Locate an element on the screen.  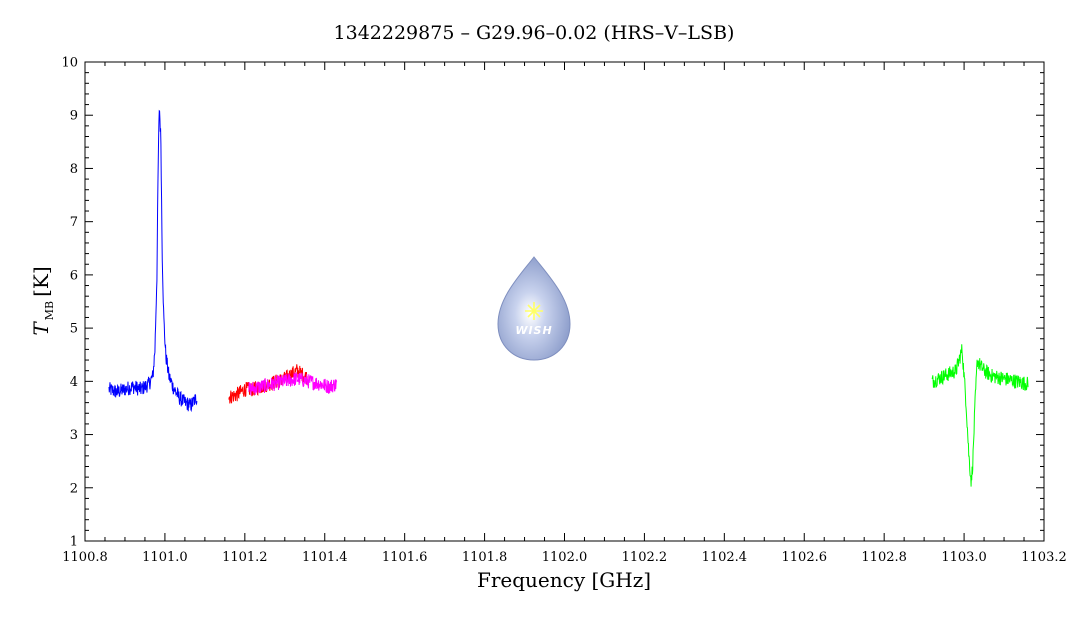
y-tick-label: 5 is located at coordinates (74, 329).